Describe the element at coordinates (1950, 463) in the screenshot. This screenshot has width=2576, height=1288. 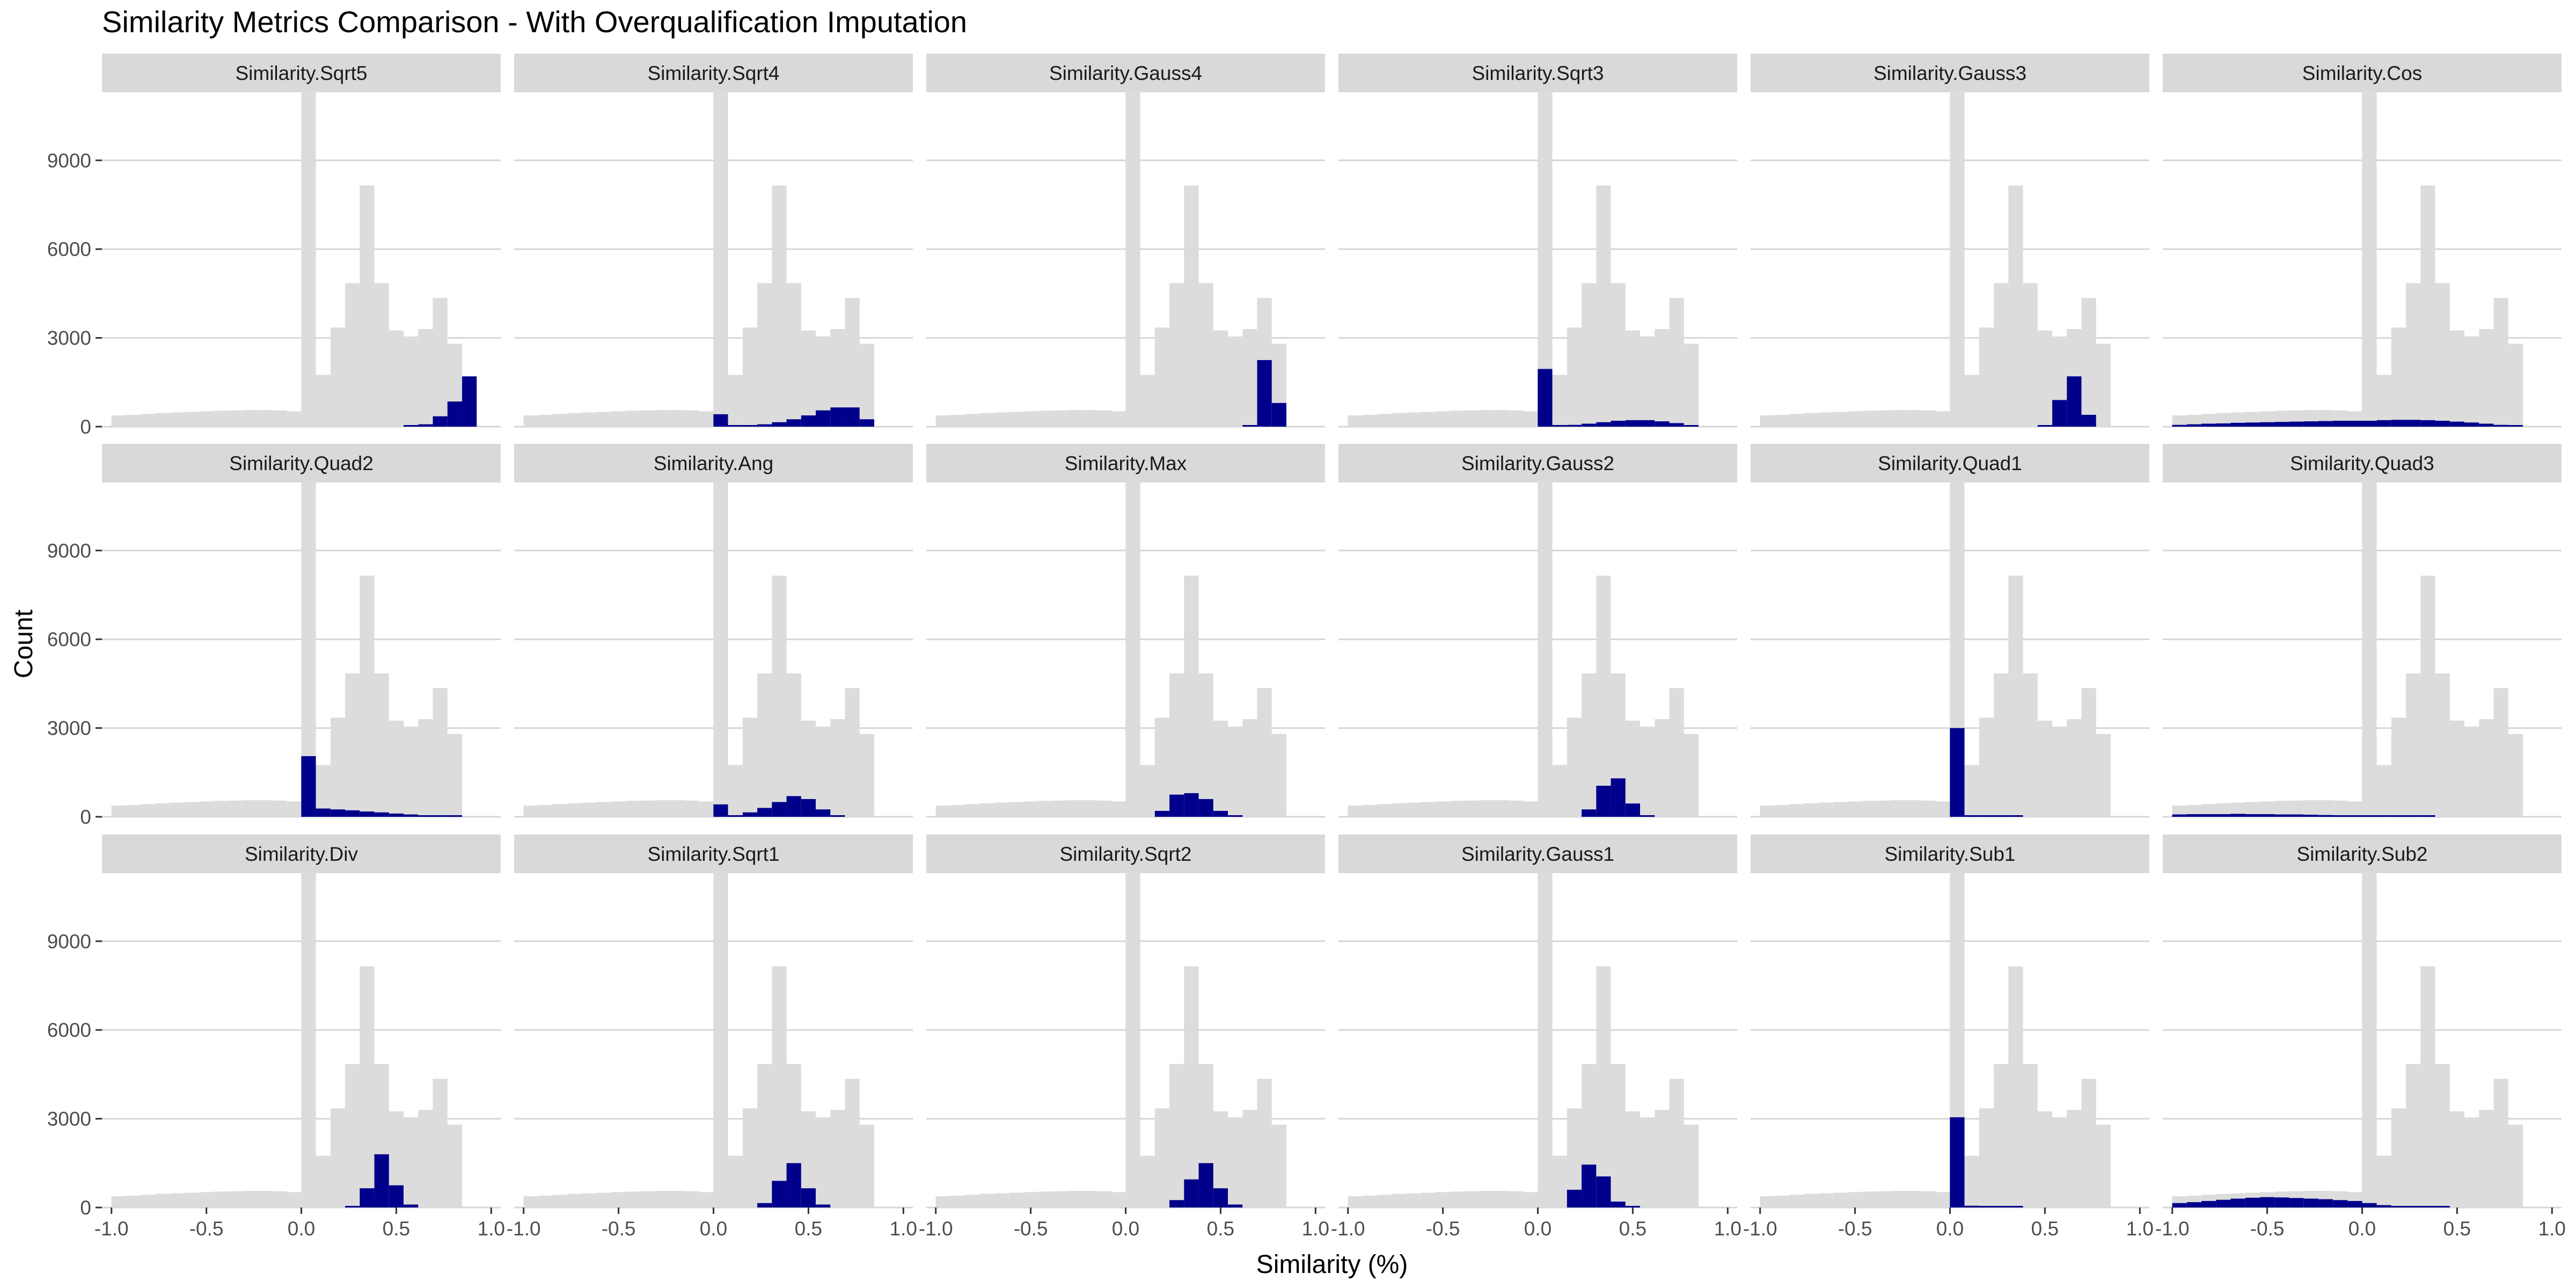
I see `facet-strip-label: Similarity.Quad1` at that location.